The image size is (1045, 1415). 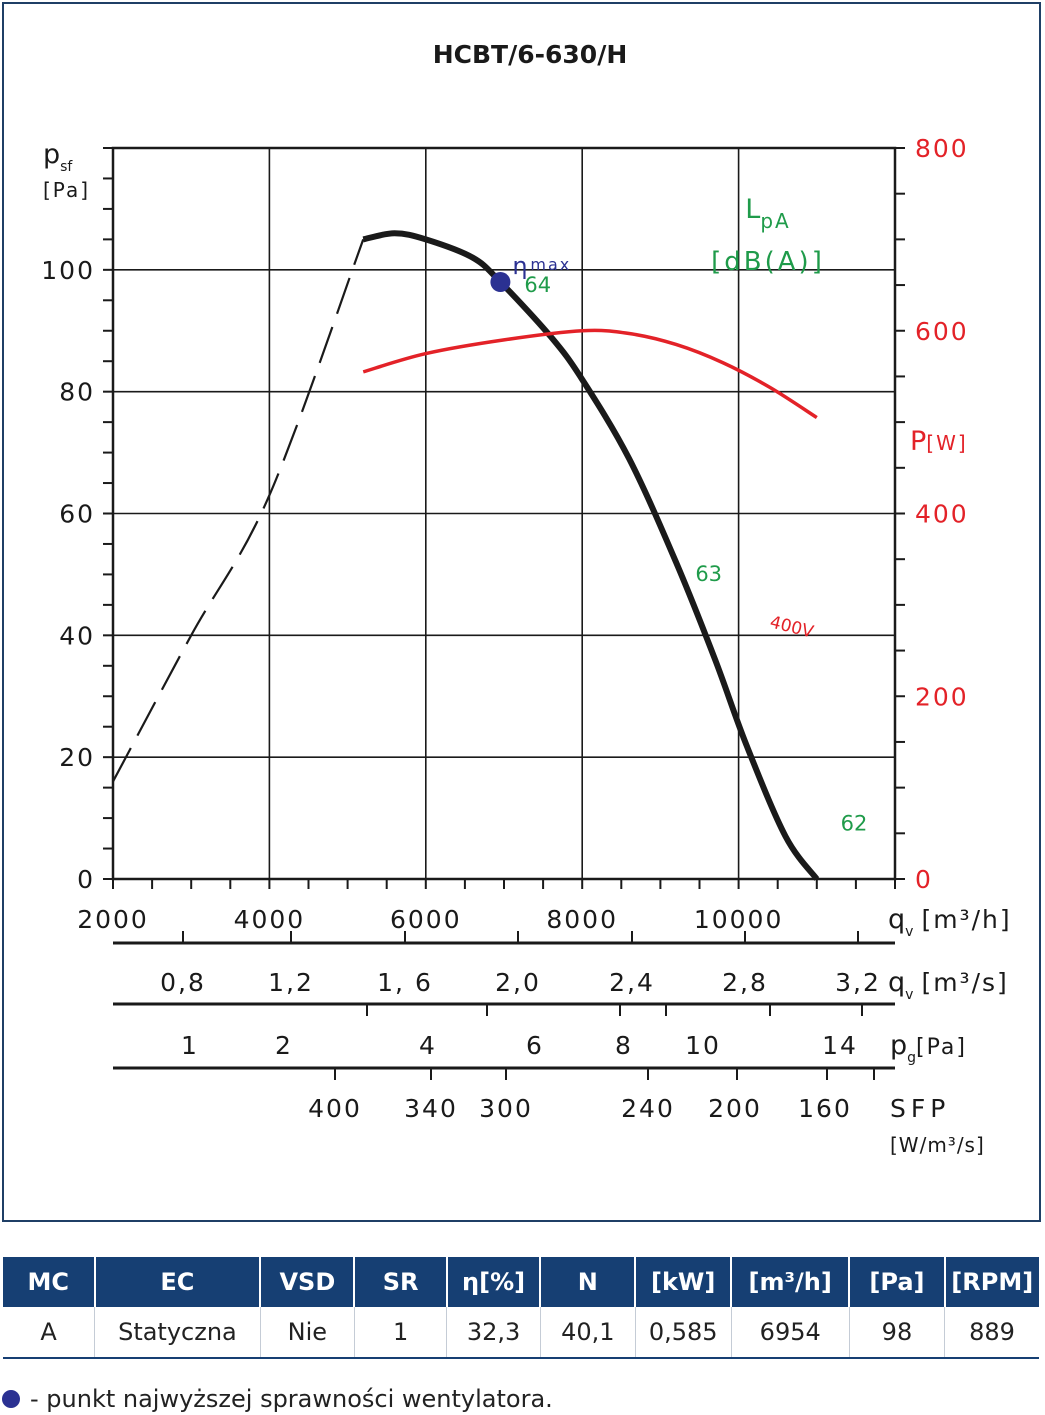 I want to click on scale-tick-label: 0,8, so click(x=183, y=982).